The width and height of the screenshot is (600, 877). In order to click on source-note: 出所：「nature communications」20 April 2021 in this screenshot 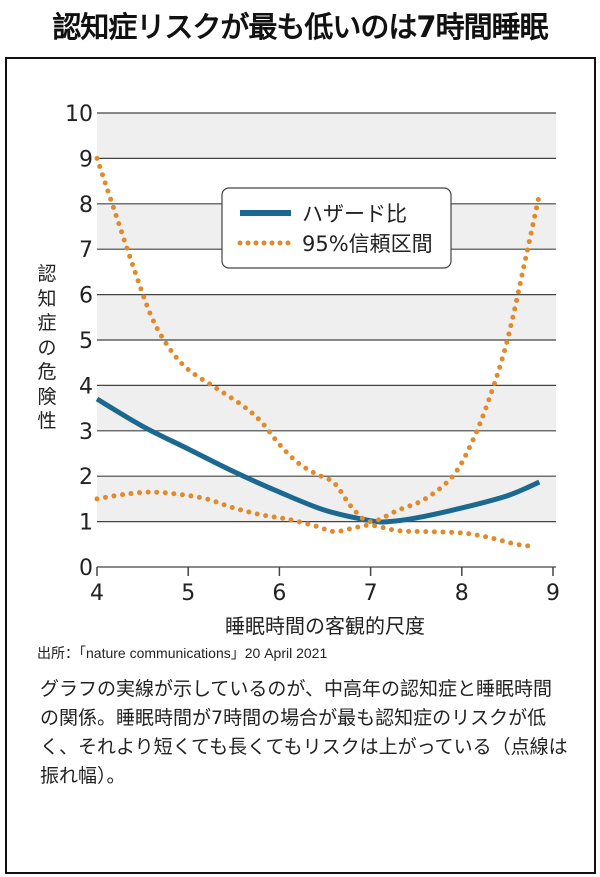, I will do `click(182, 653)`.